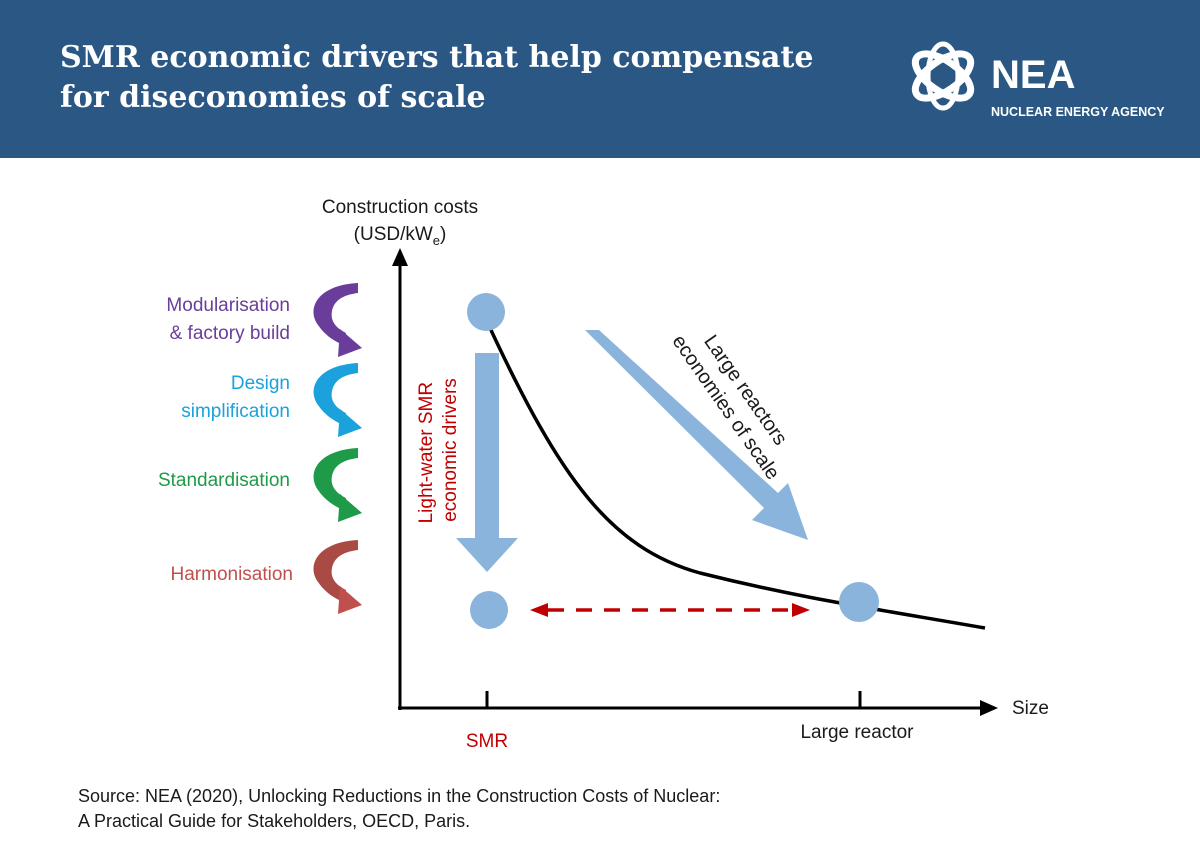 The image size is (1200, 857). I want to click on driver-label-line-1: Harmonisation, so click(232, 574).